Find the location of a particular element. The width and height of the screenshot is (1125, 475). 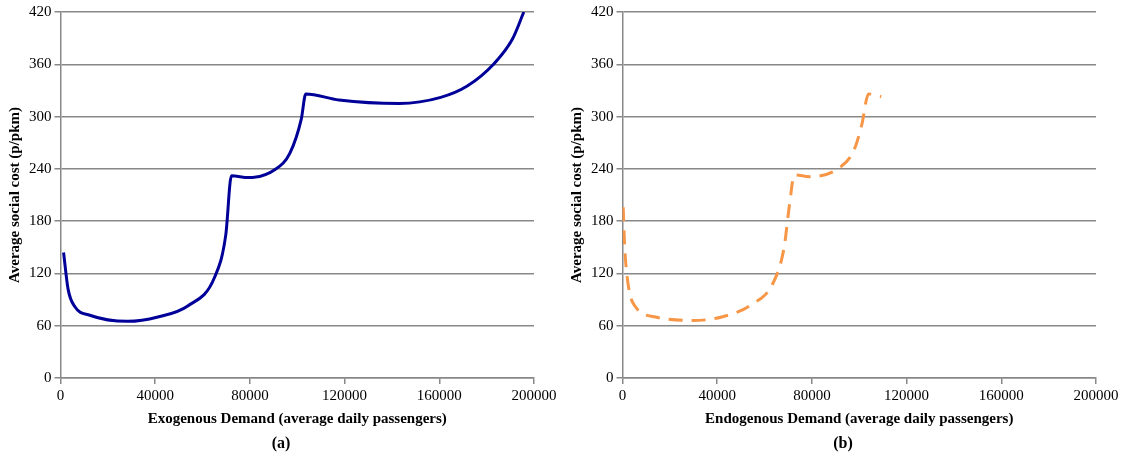

text: (a) is located at coordinates (281, 443).